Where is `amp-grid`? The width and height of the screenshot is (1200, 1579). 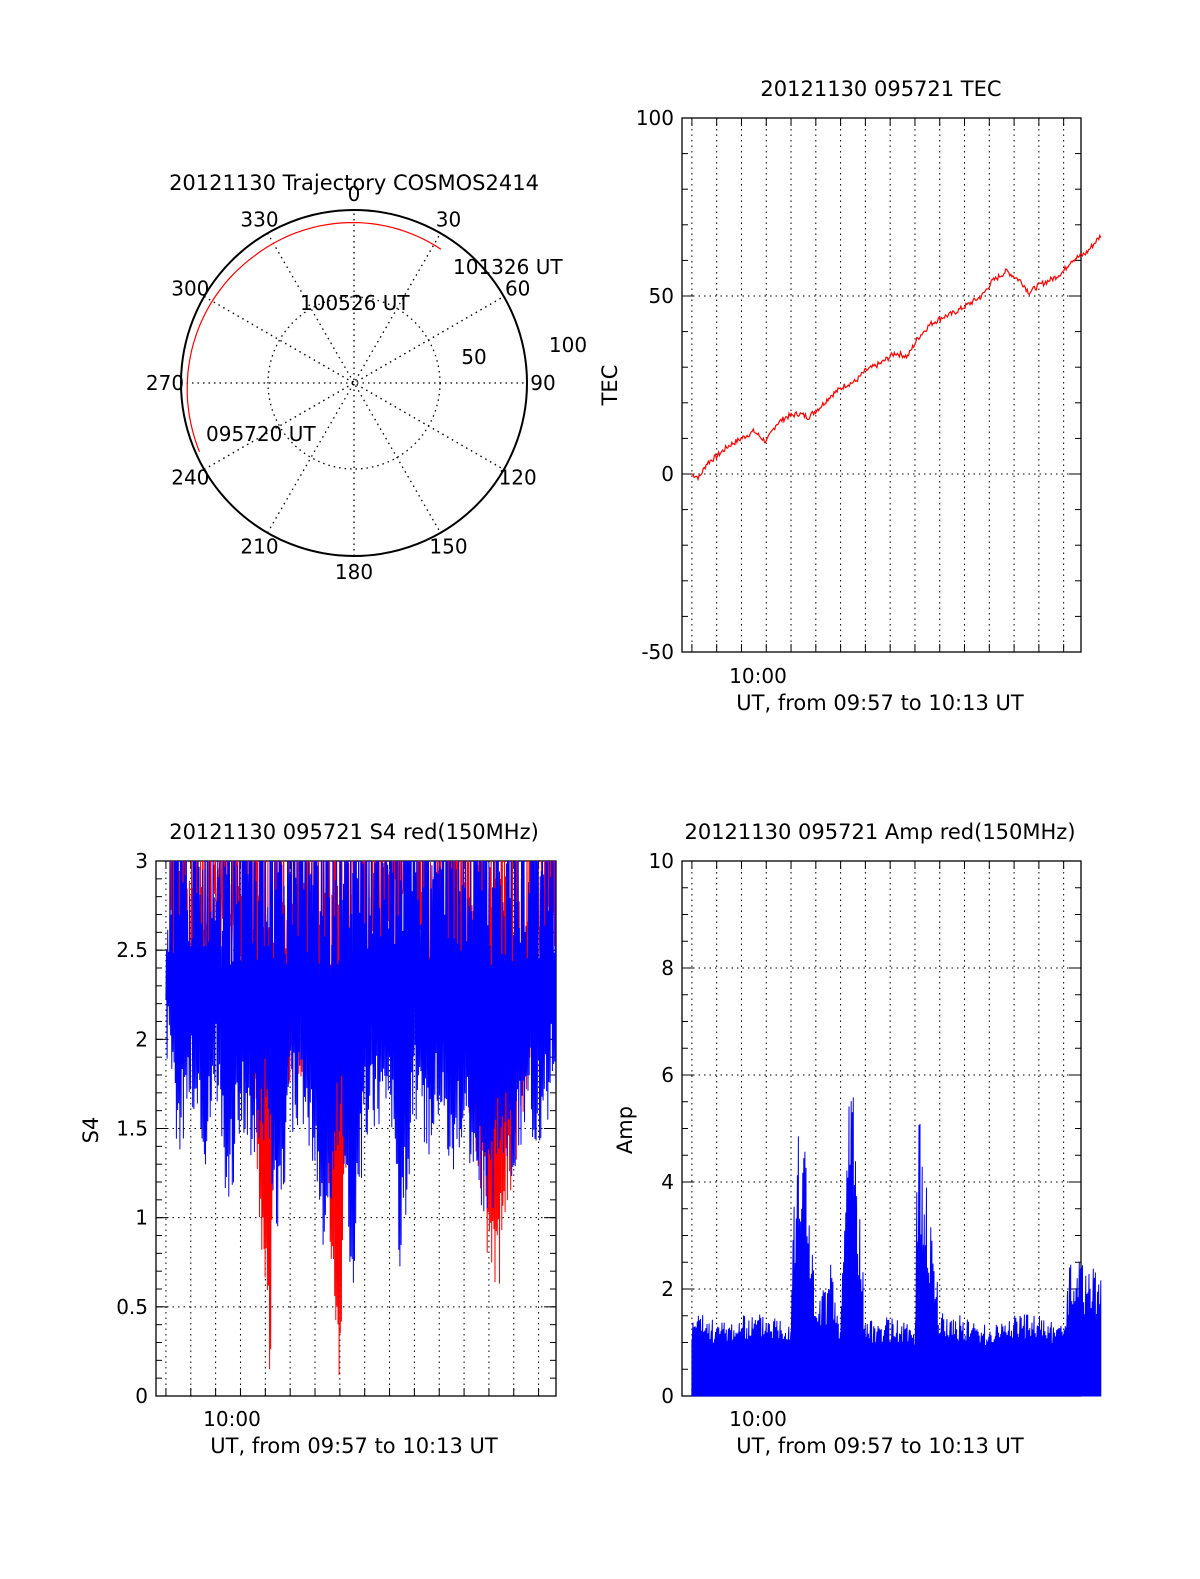
amp-grid is located at coordinates (881, 1128).